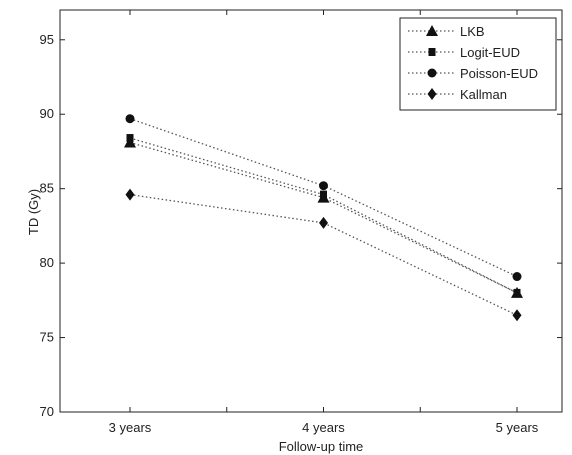 Image resolution: width=572 pixels, height=455 pixels. Describe the element at coordinates (499, 73) in the screenshot. I see `legend-label: Poisson-EUD` at that location.